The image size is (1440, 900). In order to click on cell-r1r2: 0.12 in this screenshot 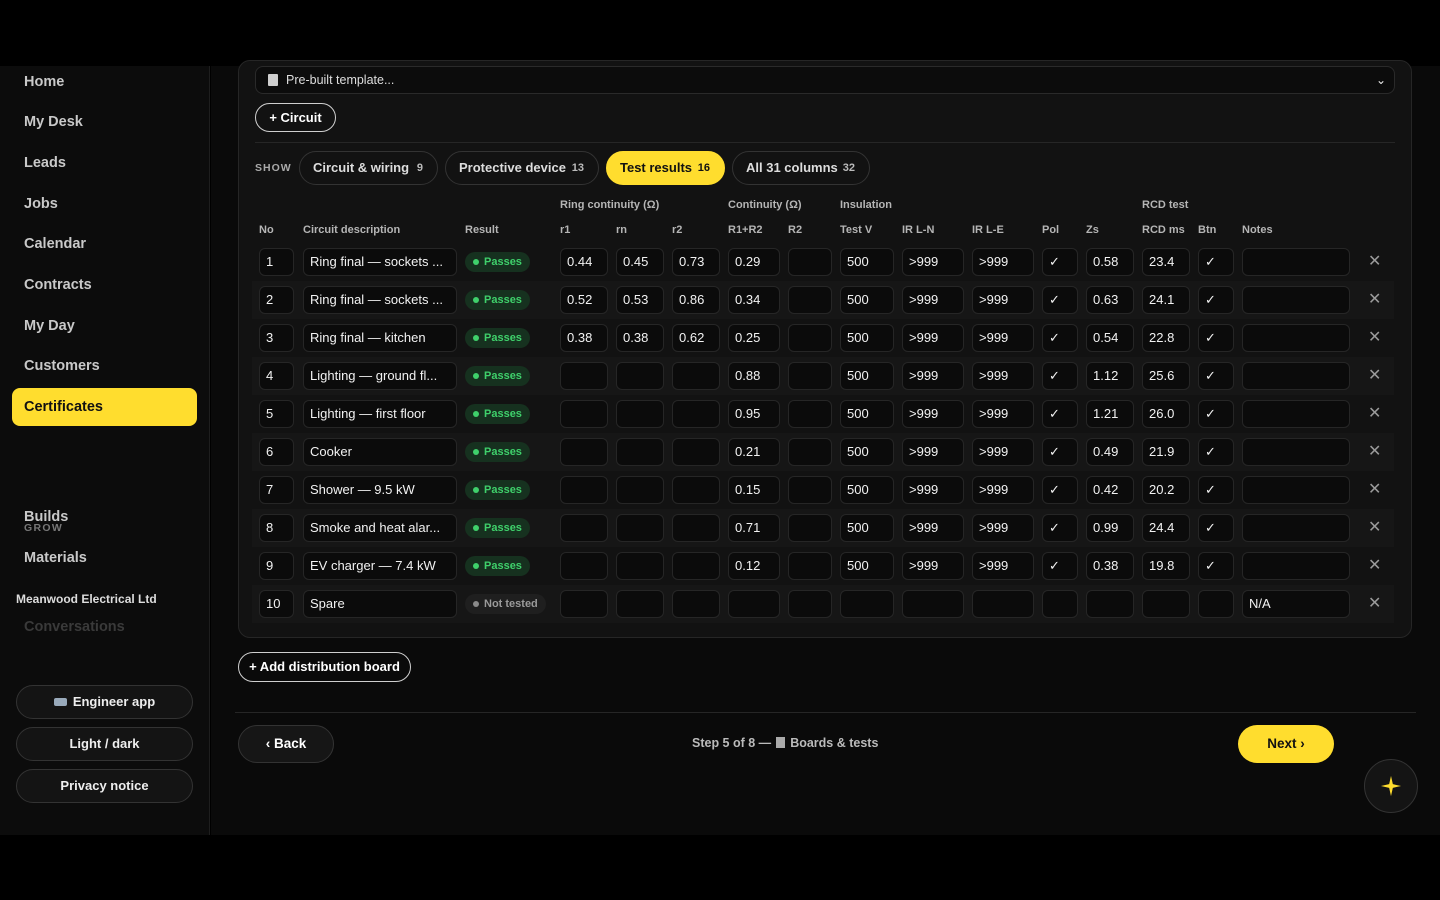, I will do `click(754, 566)`.